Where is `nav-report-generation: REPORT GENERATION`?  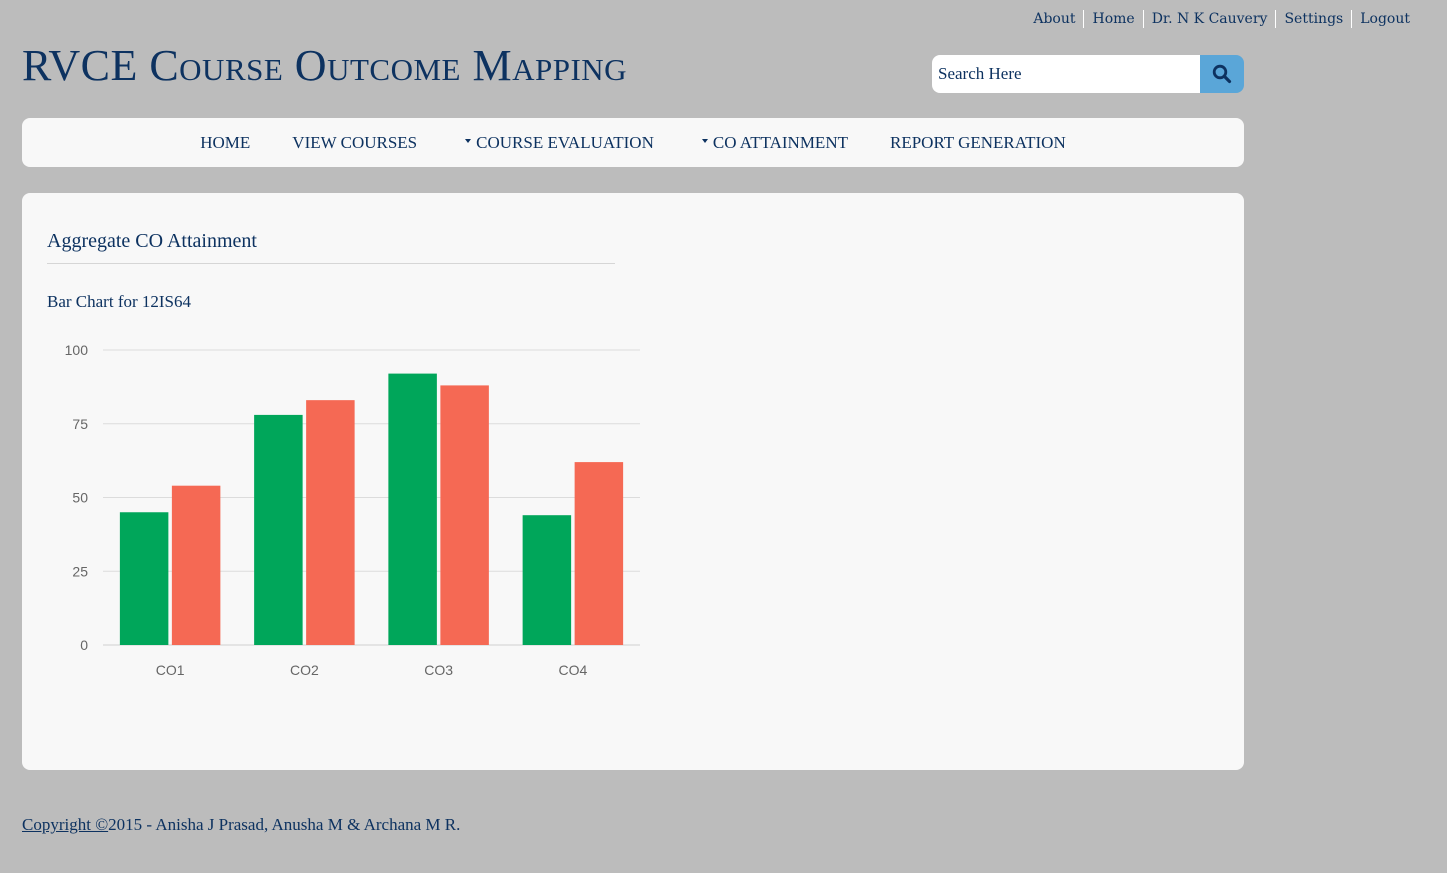 nav-report-generation: REPORT GENERATION is located at coordinates (978, 143).